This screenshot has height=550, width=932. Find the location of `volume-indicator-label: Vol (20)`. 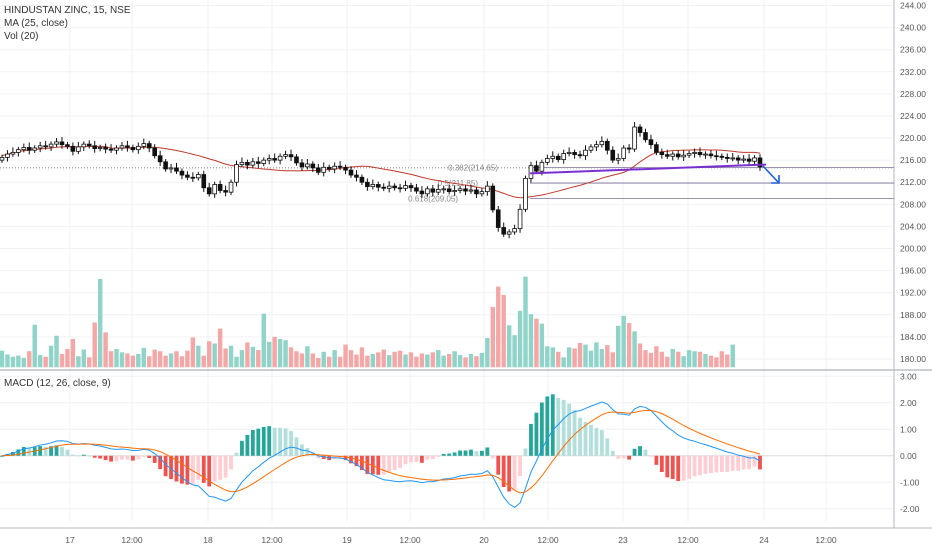

volume-indicator-label: Vol (20) is located at coordinates (21, 36).